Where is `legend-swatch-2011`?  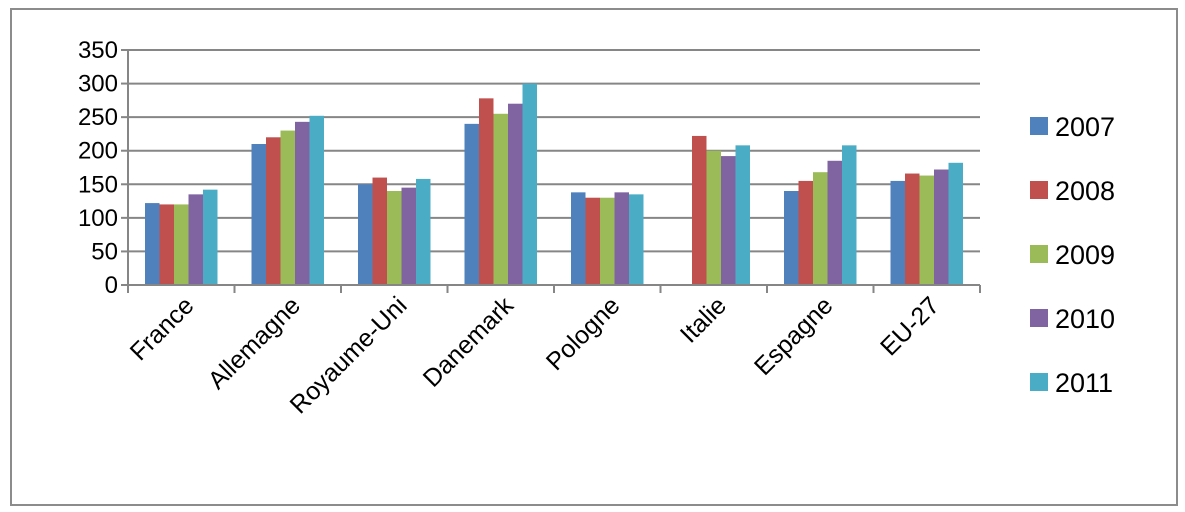
legend-swatch-2011 is located at coordinates (1039, 382).